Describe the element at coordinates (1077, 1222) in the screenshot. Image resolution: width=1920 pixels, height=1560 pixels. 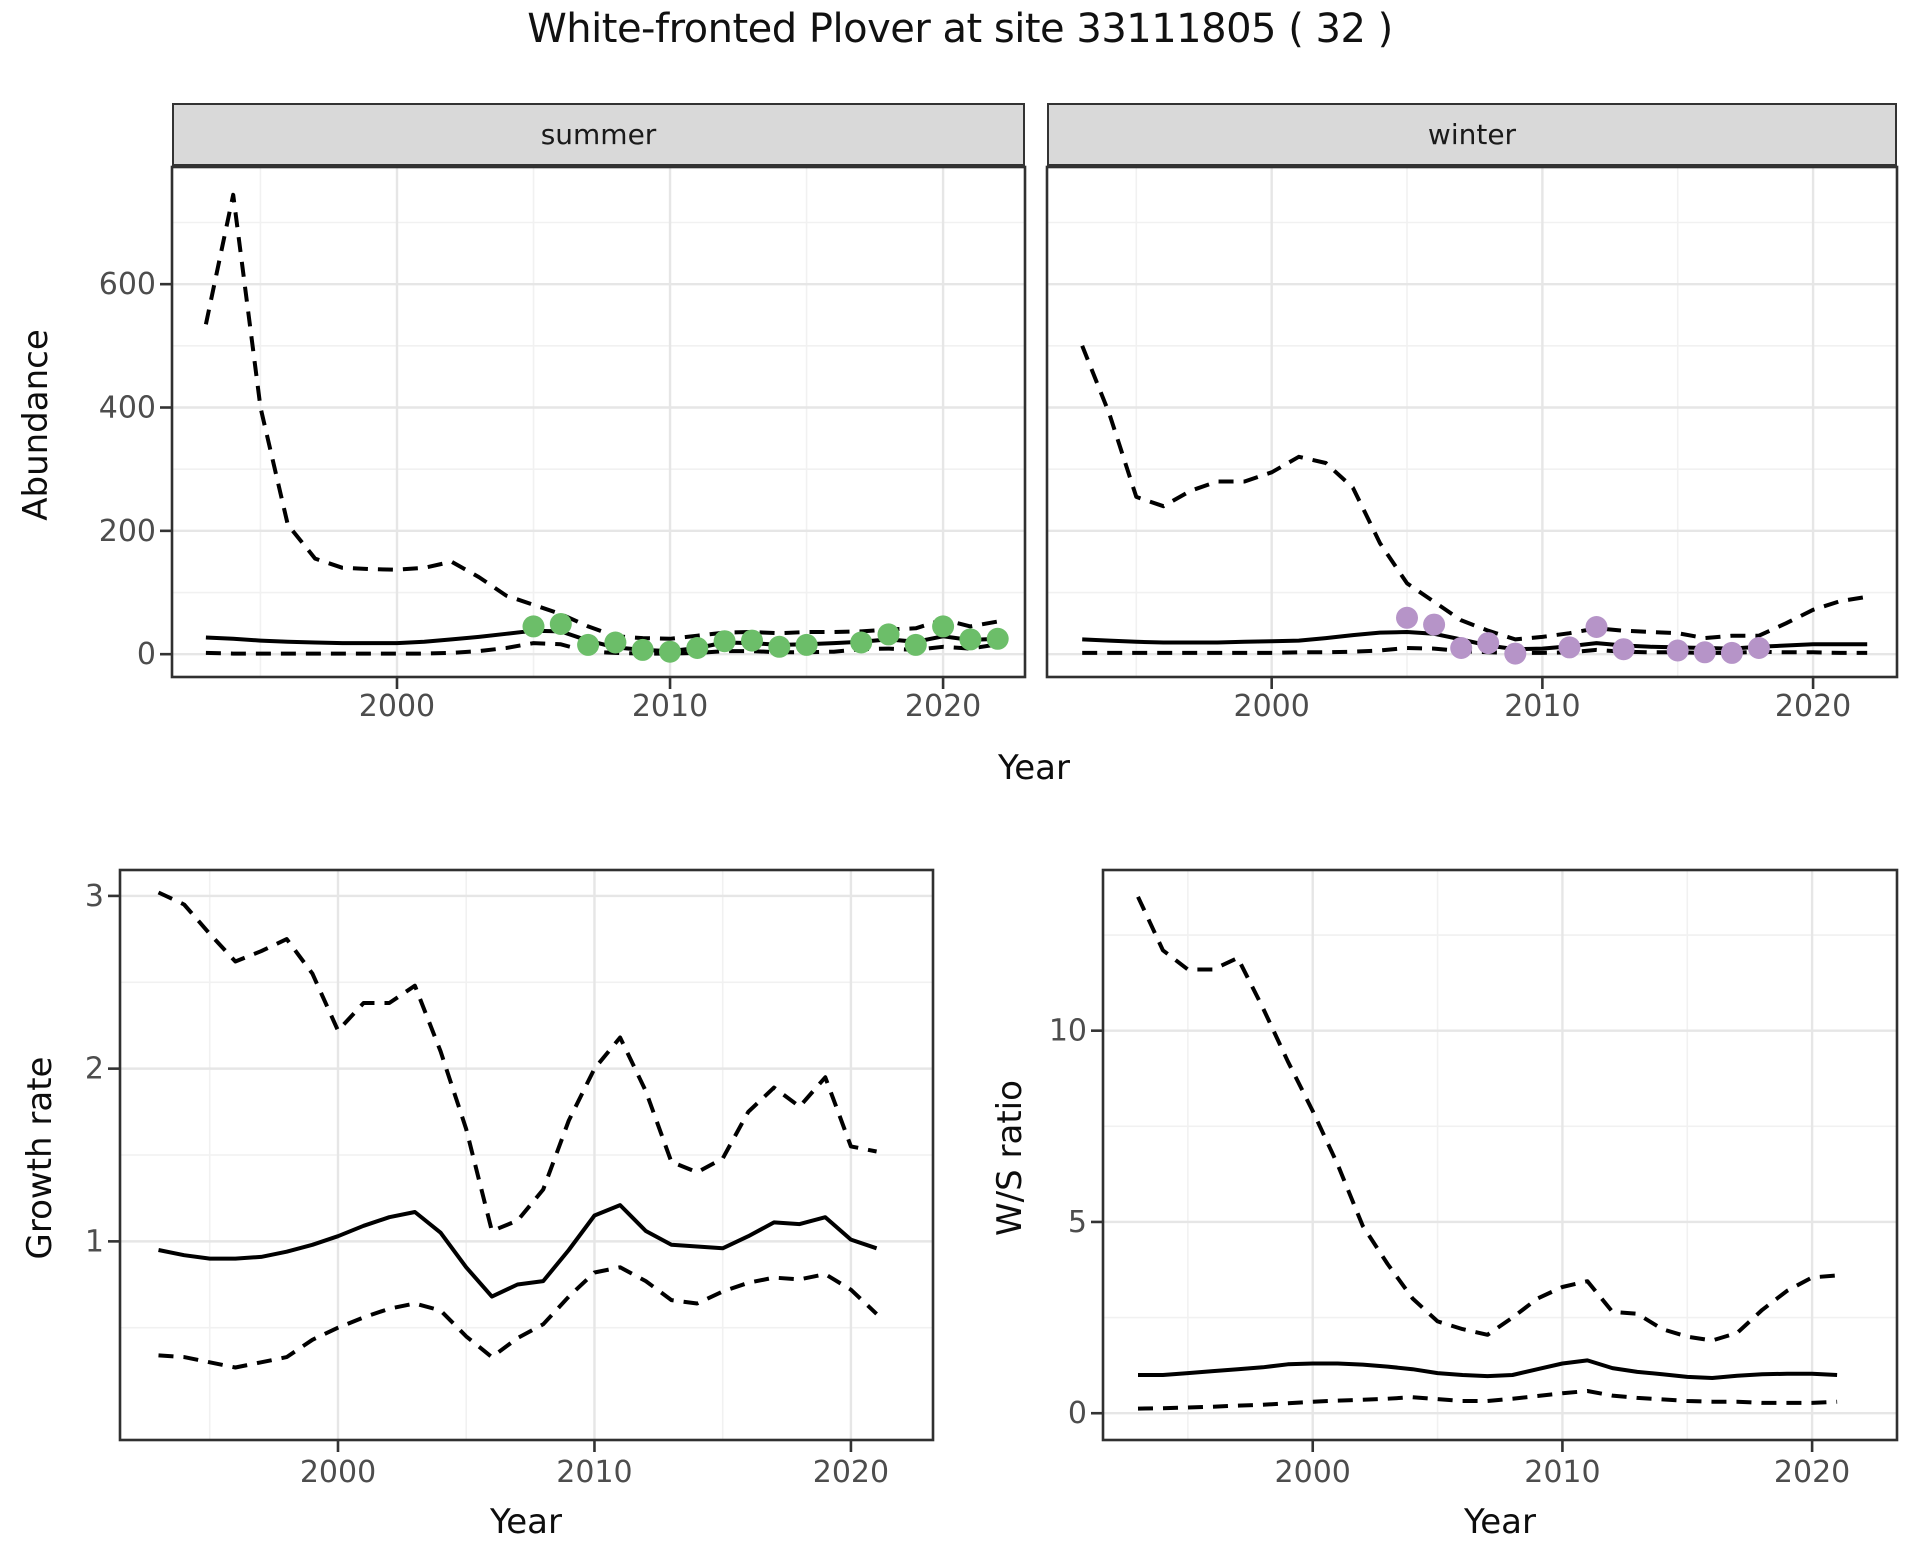
I see `y-tick-label: 5` at that location.